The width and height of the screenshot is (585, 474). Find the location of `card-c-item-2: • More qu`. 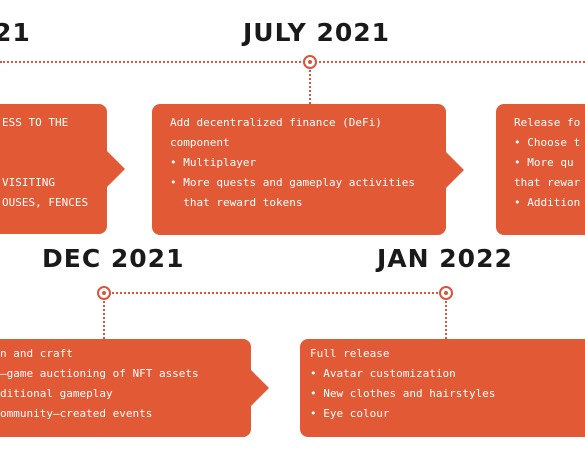

card-c-item-2: • More qu is located at coordinates (544, 162).